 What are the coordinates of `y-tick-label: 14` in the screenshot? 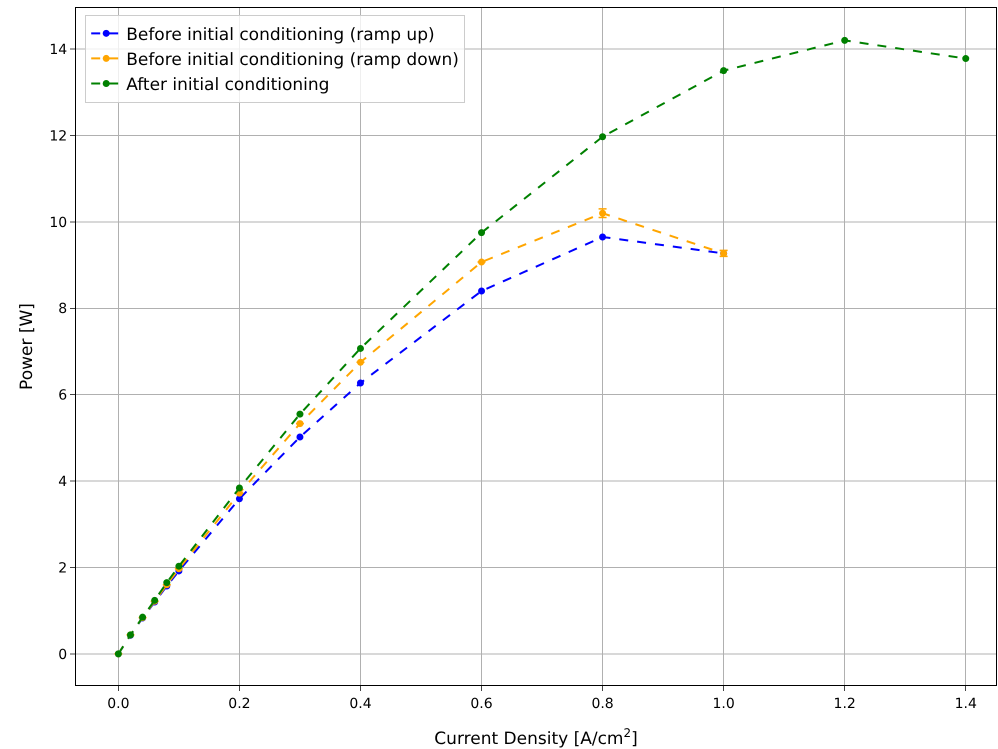 It's located at (58, 50).